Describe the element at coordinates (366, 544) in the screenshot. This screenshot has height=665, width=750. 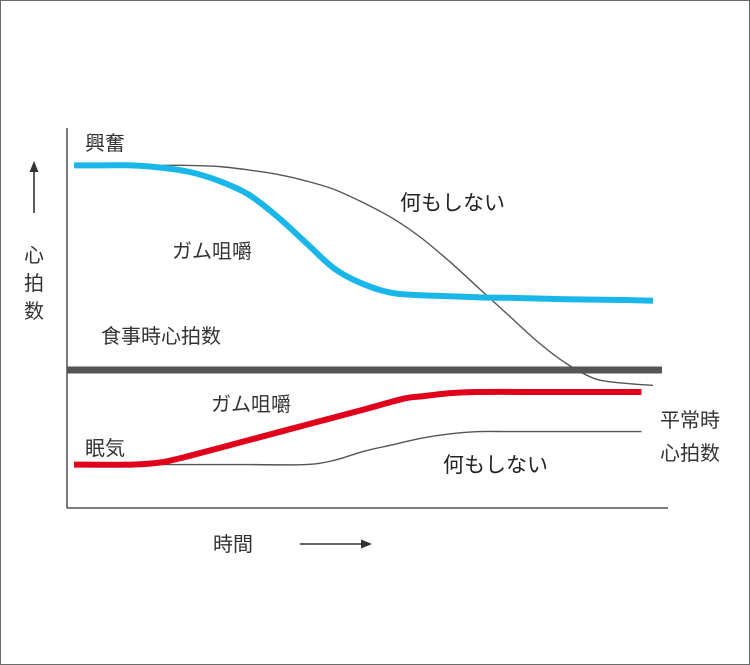
I see `x-axis-arrow-head` at that location.